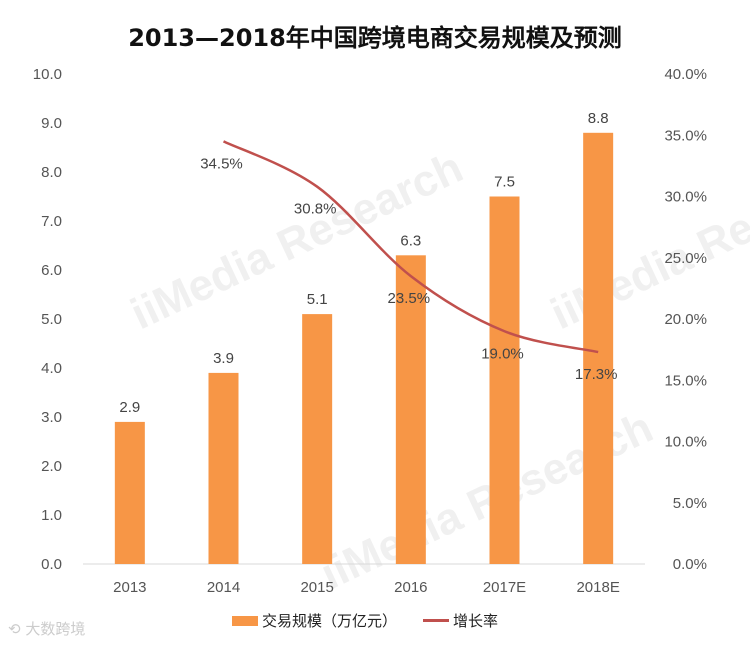  What do you see at coordinates (55, 629) in the screenshot?
I see `logo-watermark-text: 大数跨境` at bounding box center [55, 629].